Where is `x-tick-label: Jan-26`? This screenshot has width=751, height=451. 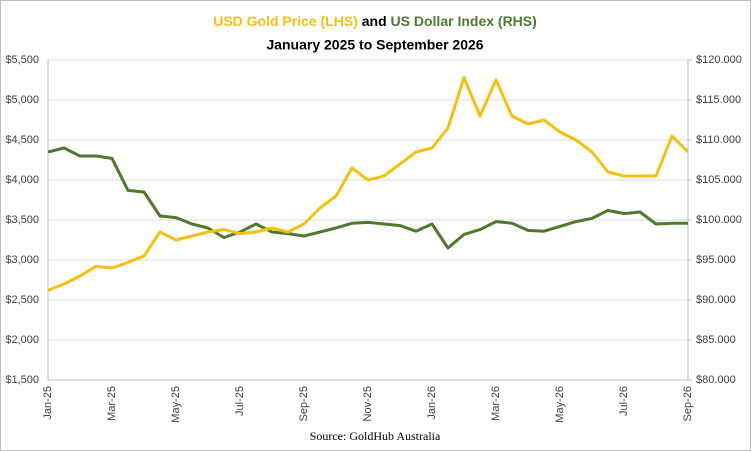
x-tick-label: Jan-26 is located at coordinates (432, 403).